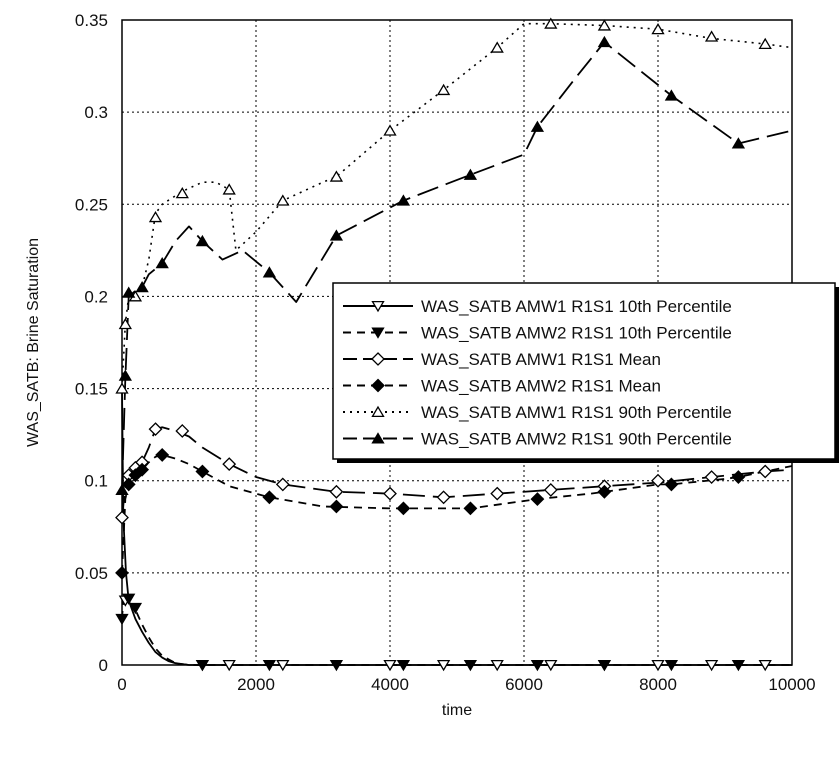 The image size is (839, 766). I want to click on x-tick-label: 4000, so click(390, 684).